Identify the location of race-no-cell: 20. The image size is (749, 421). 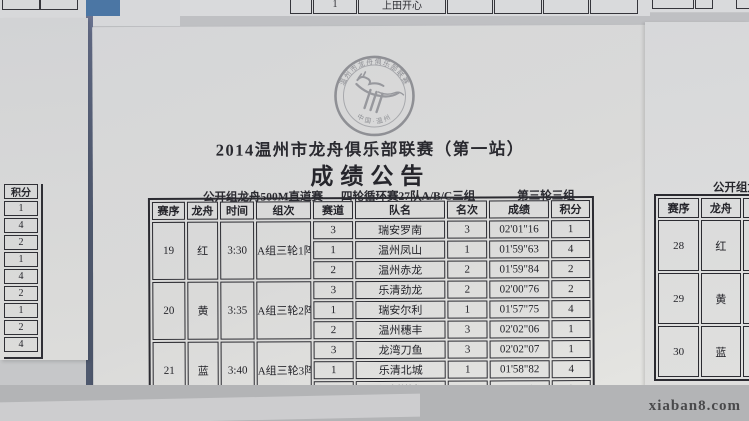
(169, 310).